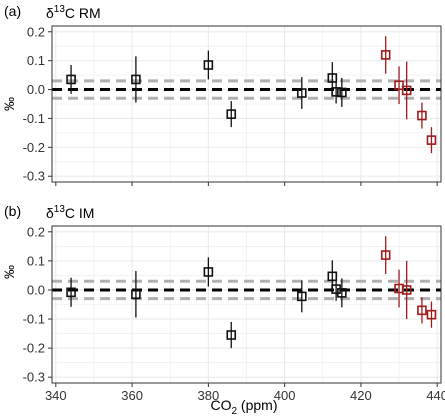 The width and height of the screenshot is (445, 416). I want to click on panel-a-ylabel: ‰, so click(9, 104).